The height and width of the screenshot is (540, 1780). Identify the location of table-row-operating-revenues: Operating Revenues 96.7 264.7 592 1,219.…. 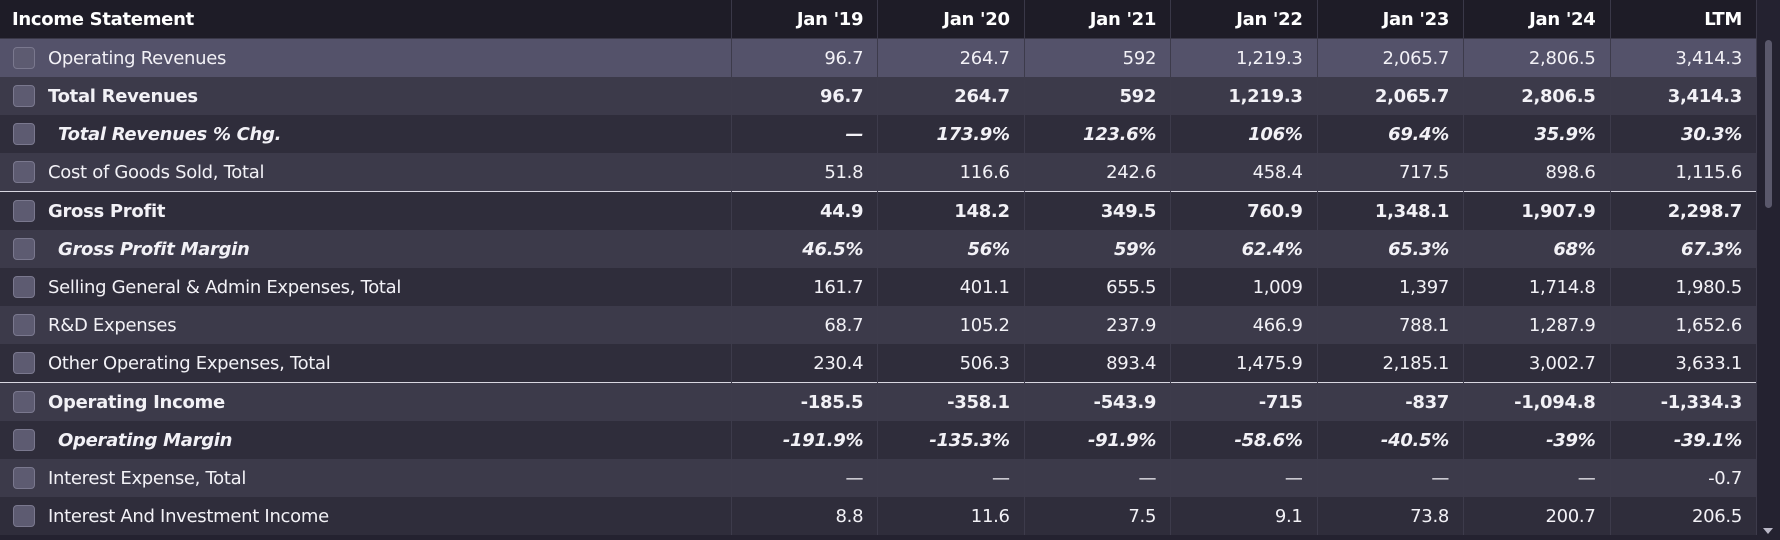
(878, 57).